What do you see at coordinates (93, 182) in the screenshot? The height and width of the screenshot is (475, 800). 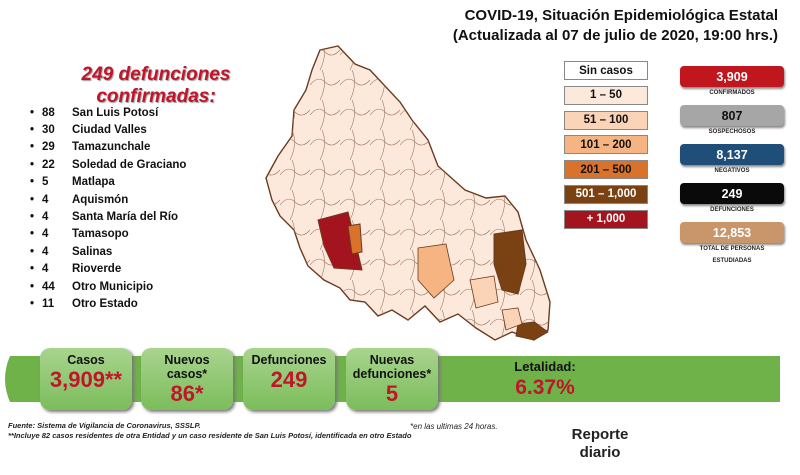 I see `municipality-name: Matlapa` at bounding box center [93, 182].